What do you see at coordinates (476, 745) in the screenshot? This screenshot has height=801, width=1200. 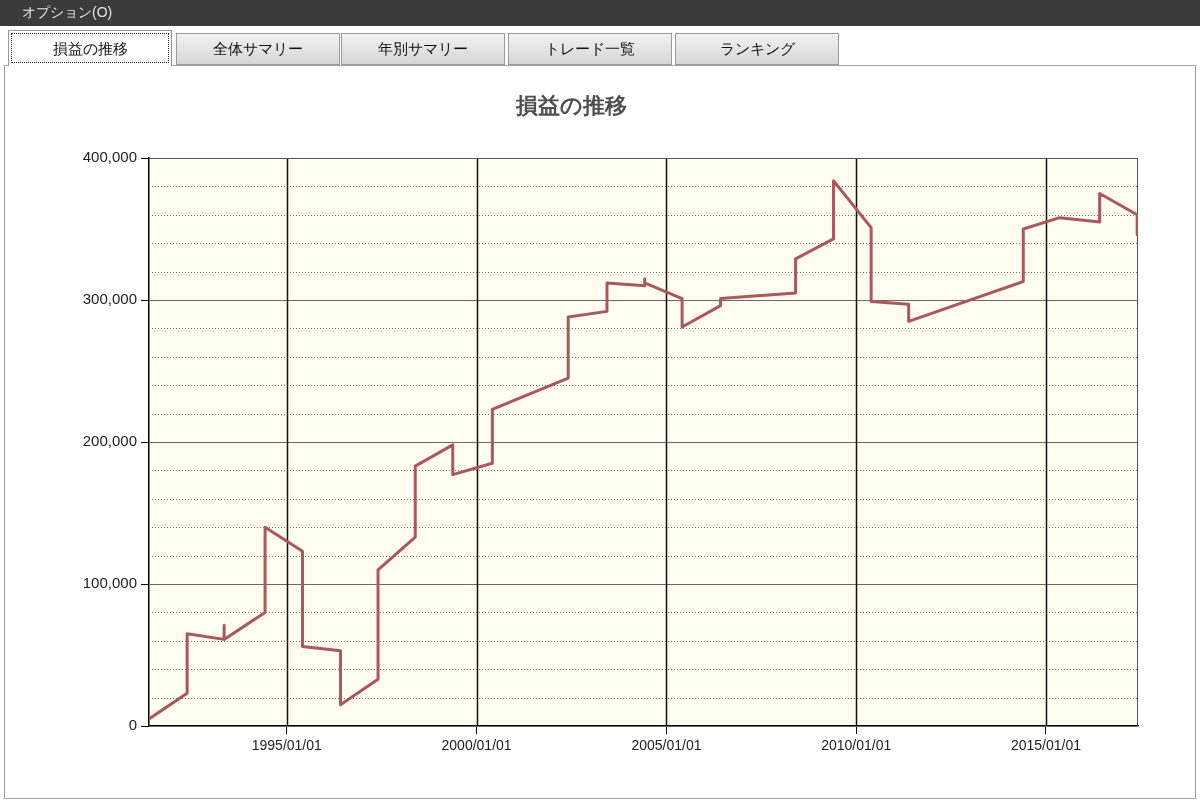 I see `x-tick-label: 2000/01/01` at bounding box center [476, 745].